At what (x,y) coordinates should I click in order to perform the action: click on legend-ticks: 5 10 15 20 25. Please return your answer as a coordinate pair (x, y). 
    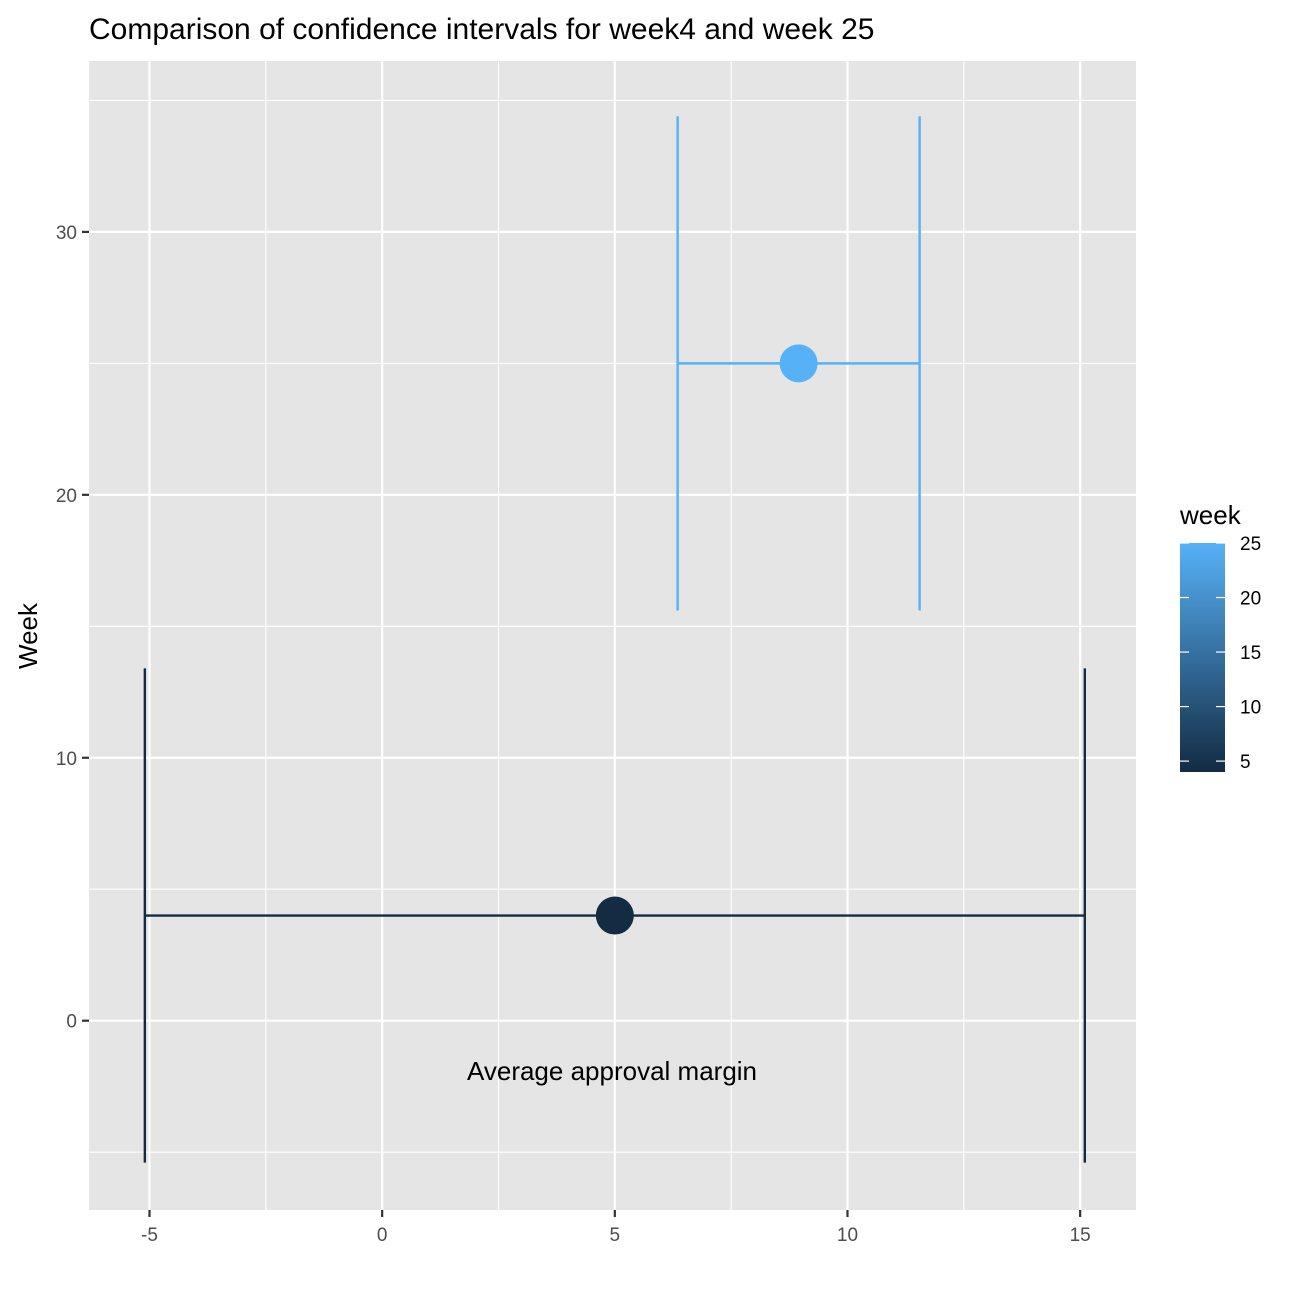
    Looking at the image, I should click on (1220, 653).